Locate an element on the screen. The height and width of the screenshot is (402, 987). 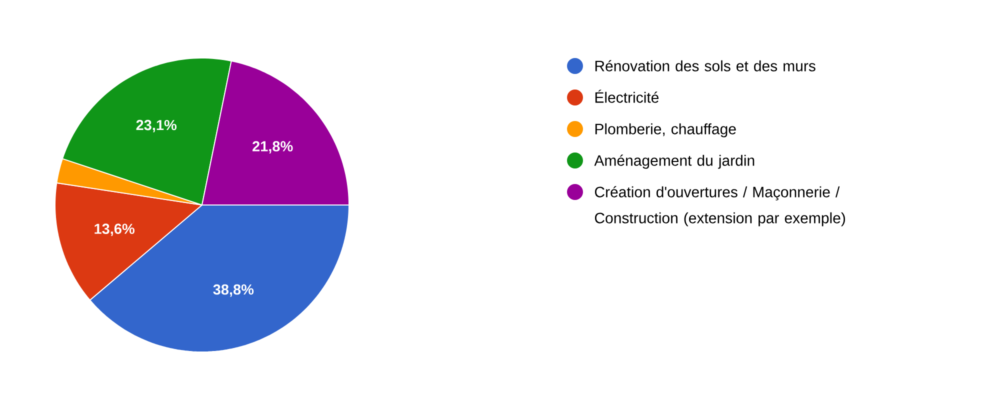
data-label: 21,8% is located at coordinates (272, 147).